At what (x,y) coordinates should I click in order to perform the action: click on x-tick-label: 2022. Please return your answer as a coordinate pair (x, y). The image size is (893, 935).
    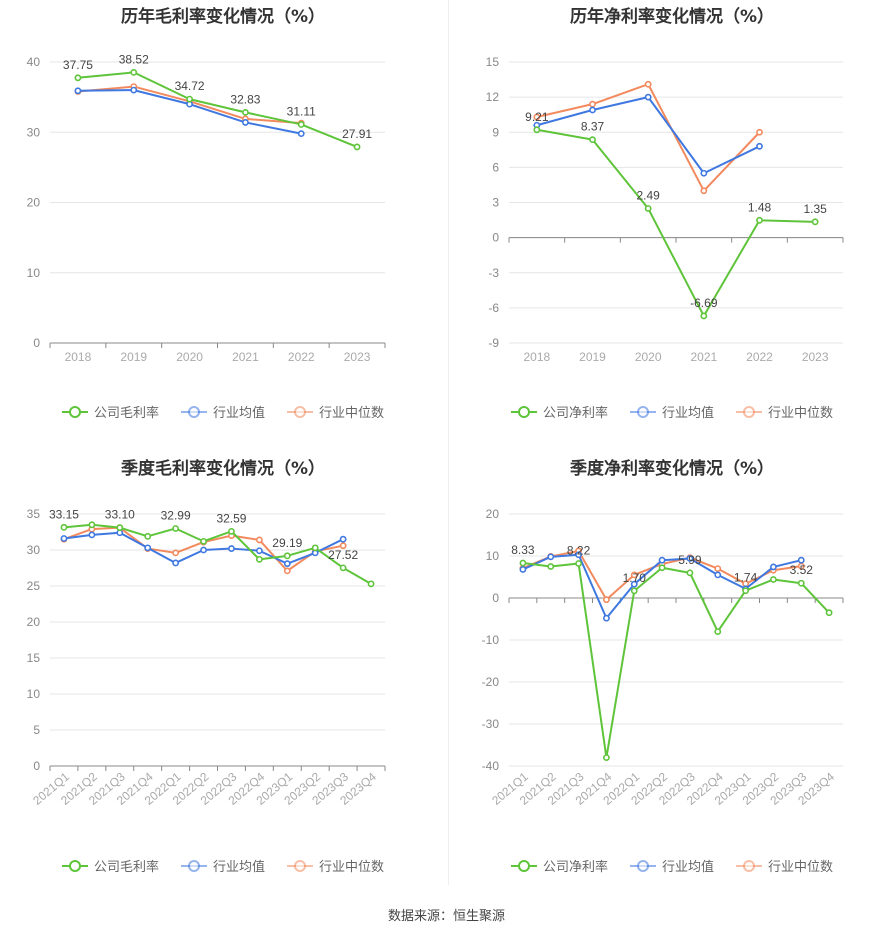
    Looking at the image, I should click on (301, 357).